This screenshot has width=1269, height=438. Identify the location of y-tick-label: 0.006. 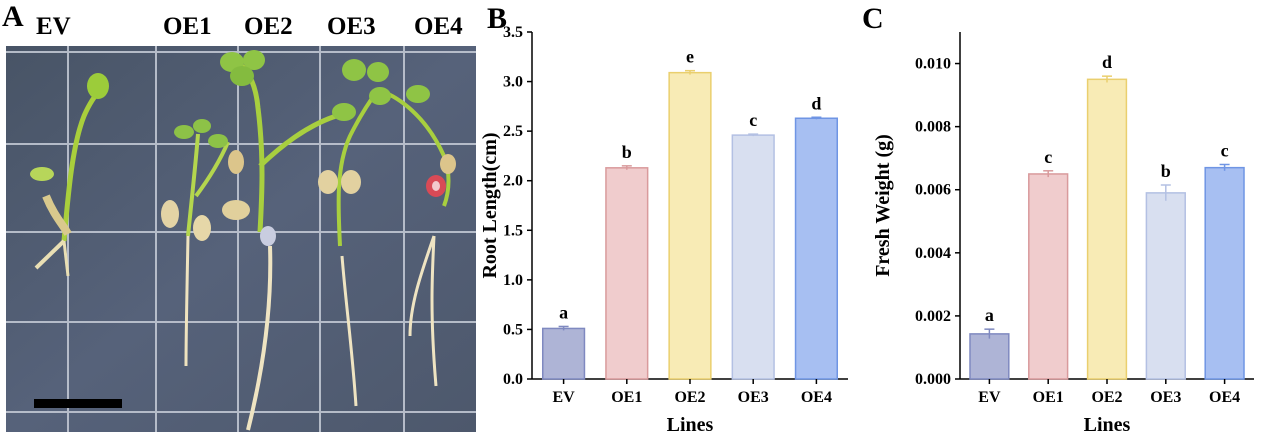
(933, 190).